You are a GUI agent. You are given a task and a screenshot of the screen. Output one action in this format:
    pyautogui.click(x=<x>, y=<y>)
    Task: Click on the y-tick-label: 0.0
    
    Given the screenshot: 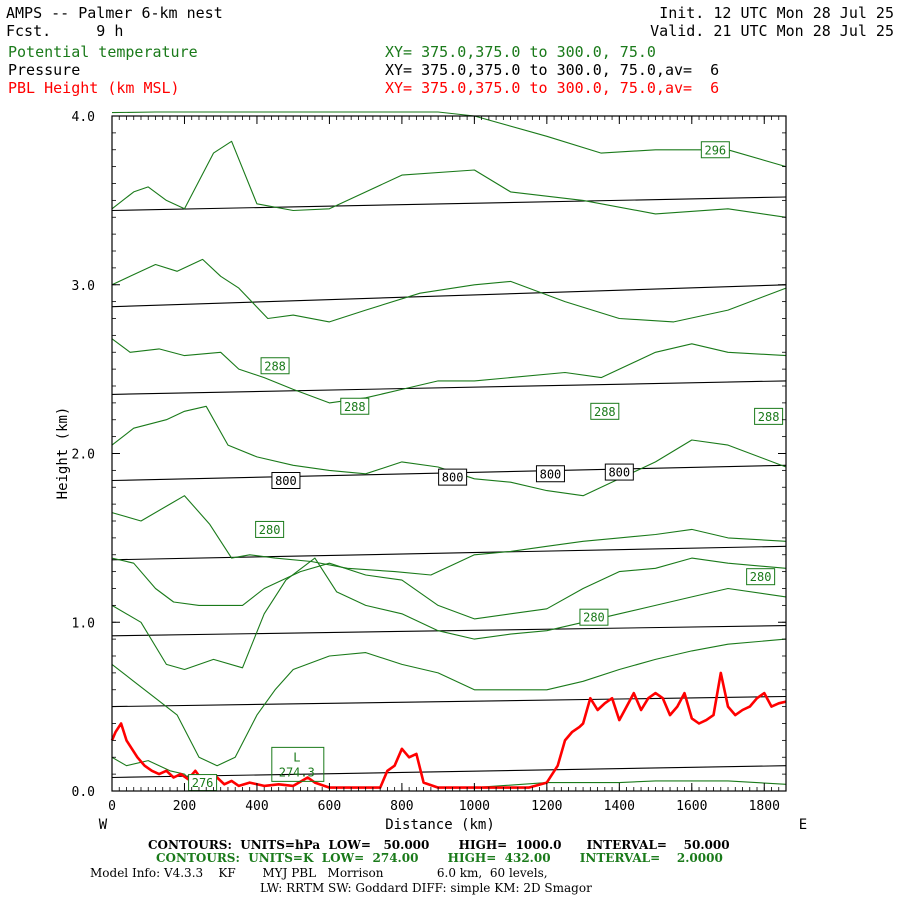 What is the action you would take?
    pyautogui.click(x=83, y=792)
    